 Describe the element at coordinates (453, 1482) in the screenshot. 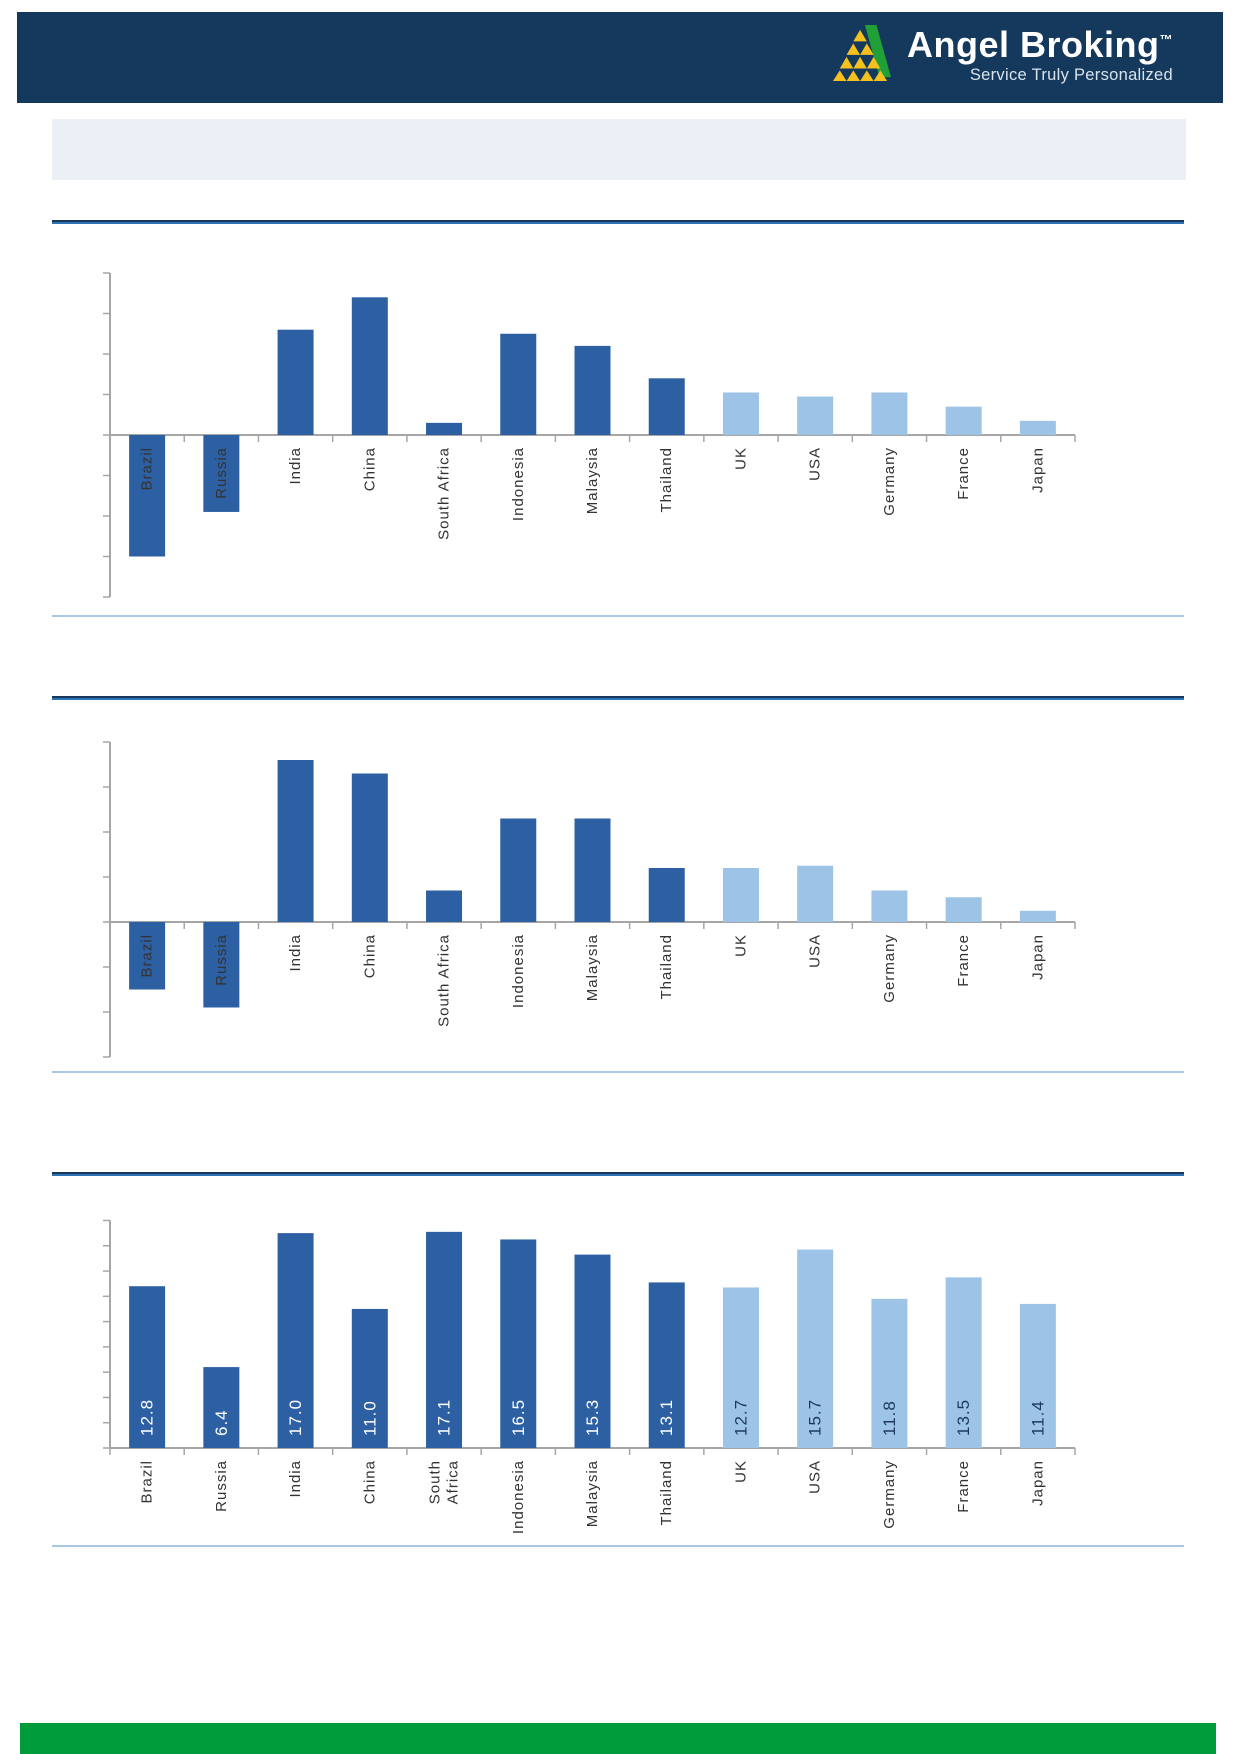

I see `category-label-south-africa: Africa` at that location.